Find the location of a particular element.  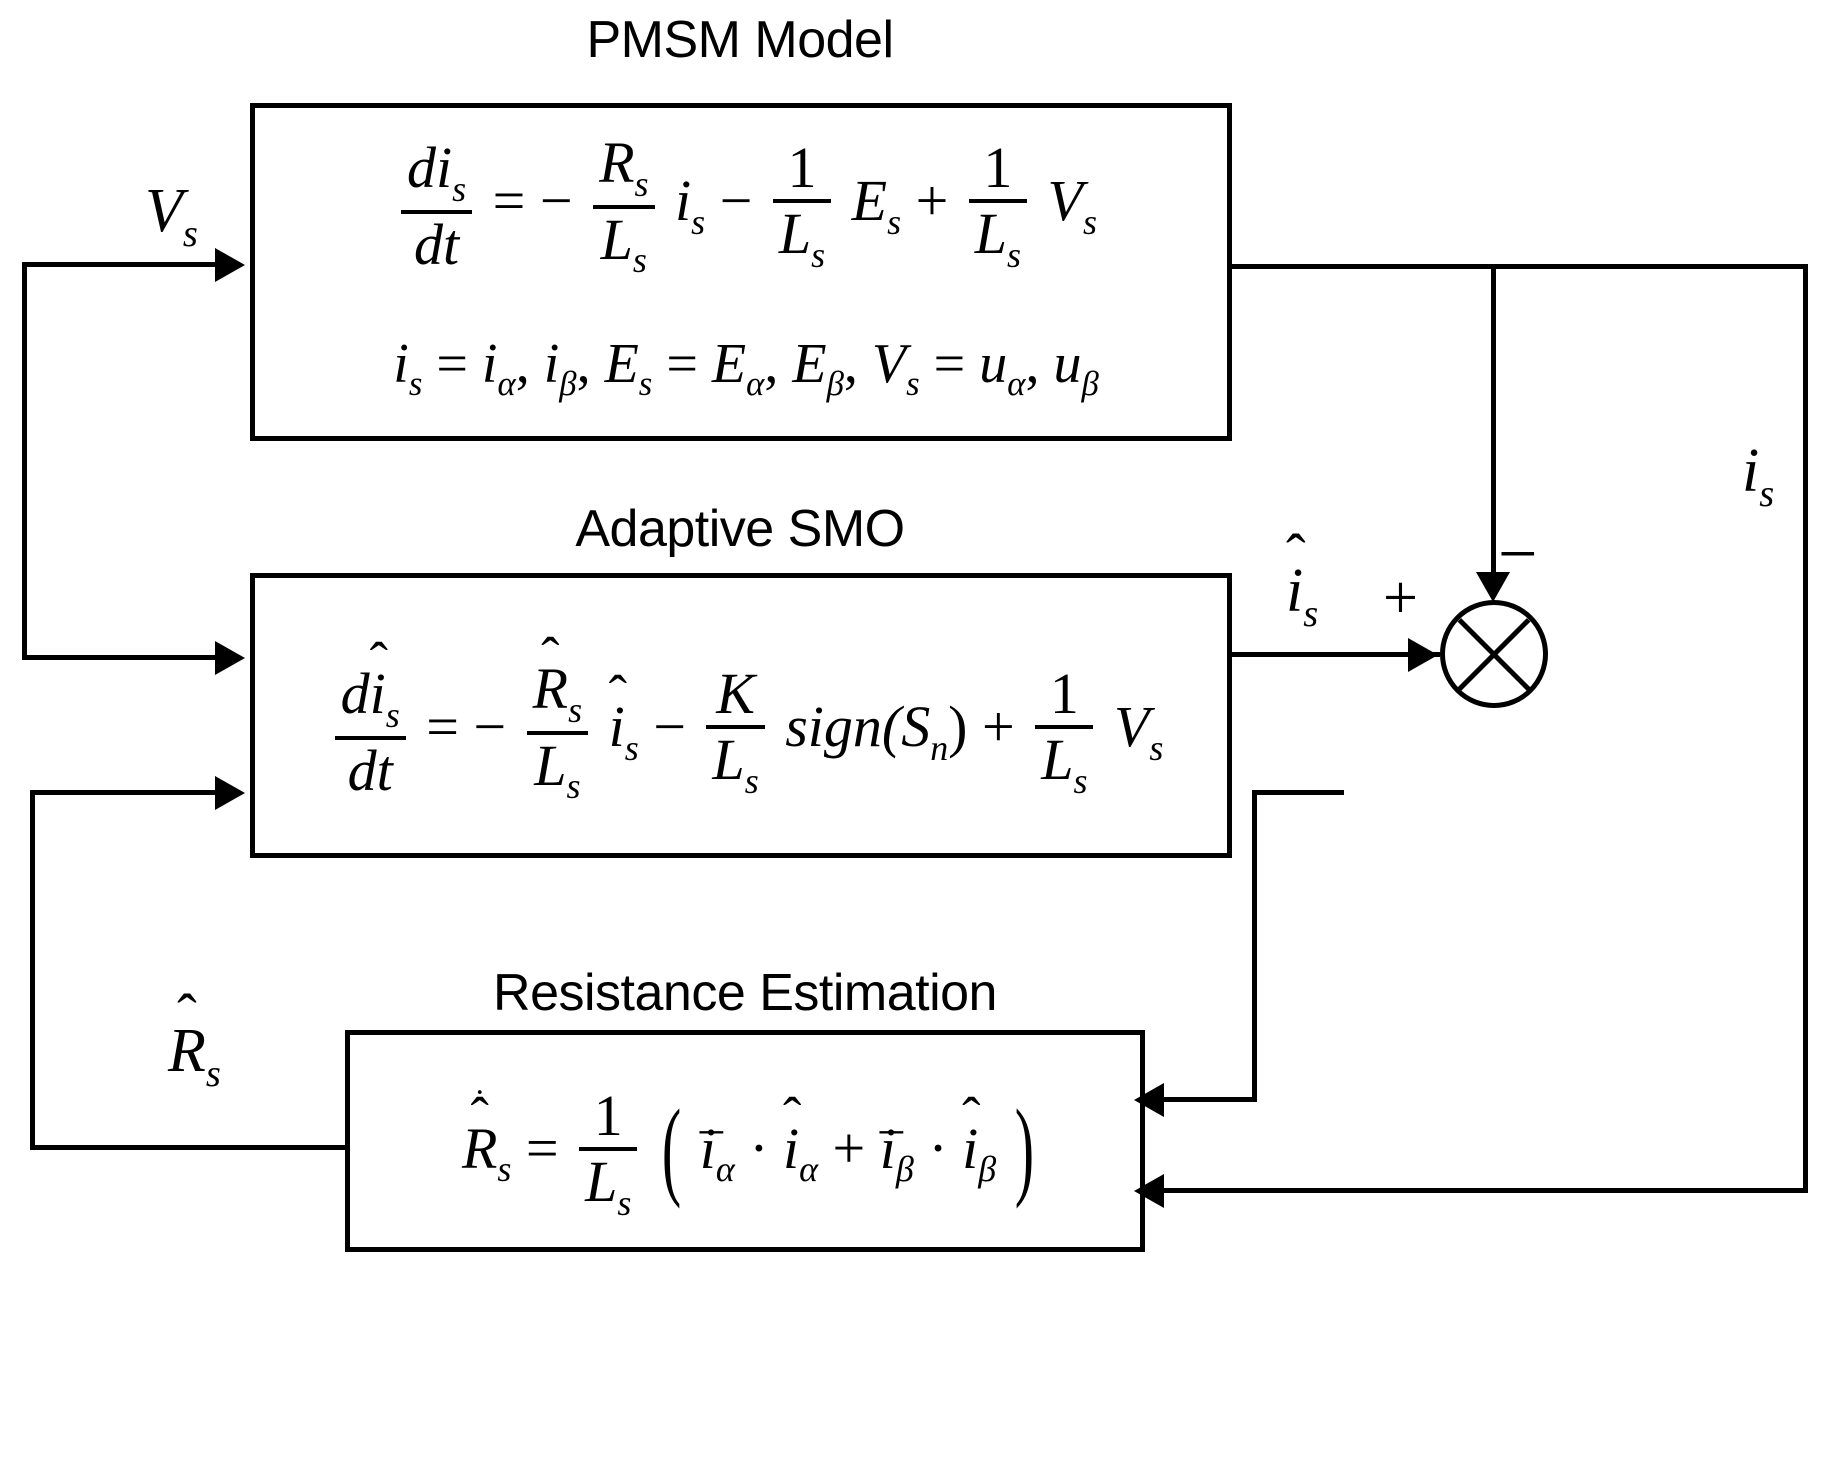

pmsm-ialpha: iα is located at coordinates (498, 368).